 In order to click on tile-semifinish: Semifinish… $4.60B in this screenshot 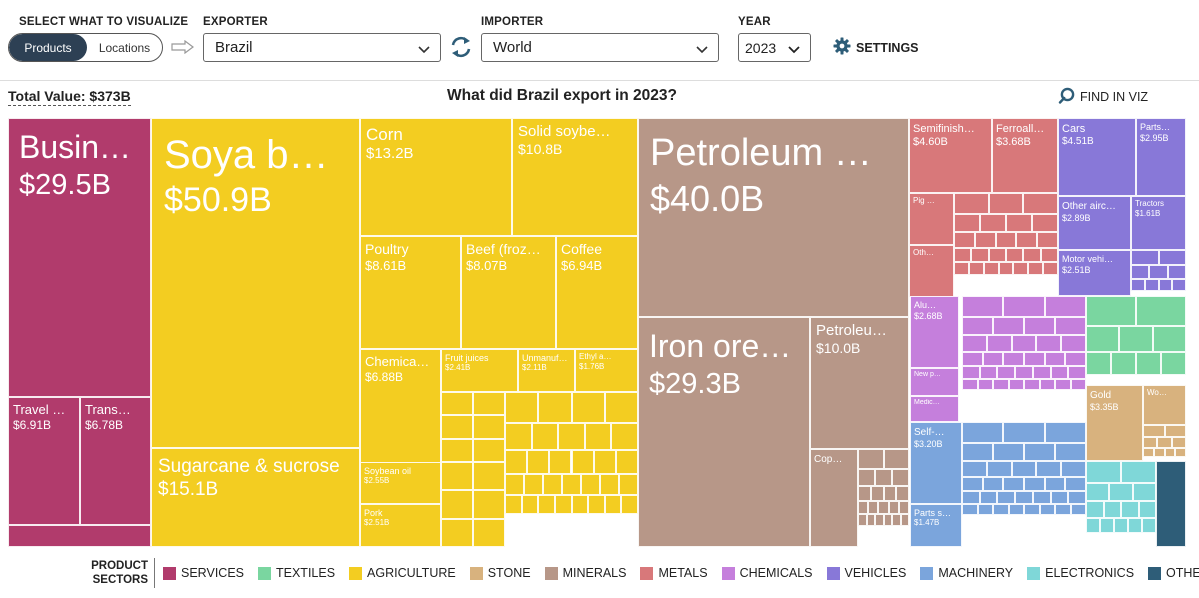, I will do `click(950, 155)`.